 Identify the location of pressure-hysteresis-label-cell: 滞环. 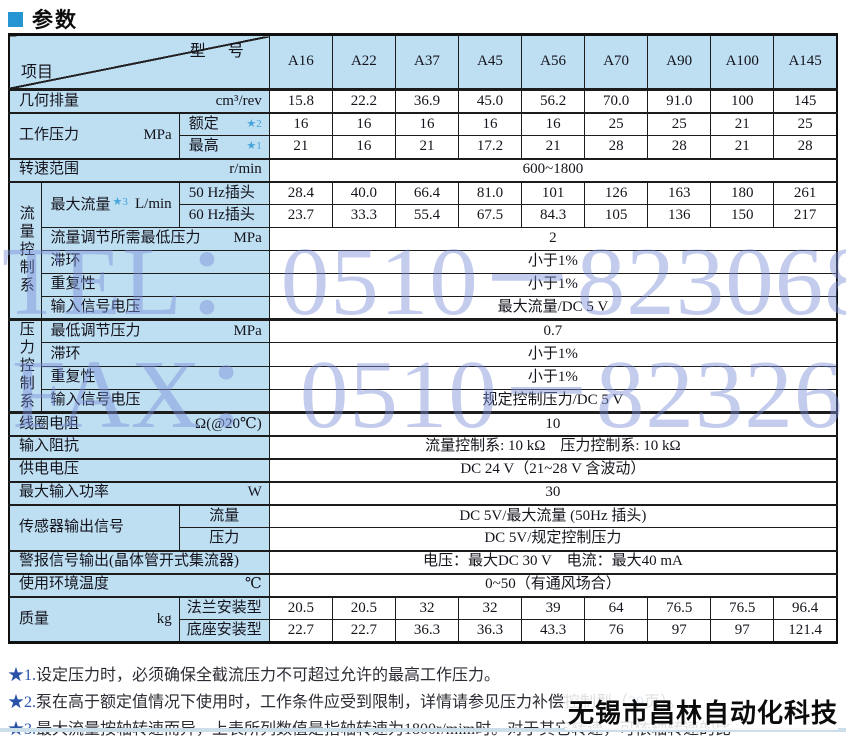
(155, 354).